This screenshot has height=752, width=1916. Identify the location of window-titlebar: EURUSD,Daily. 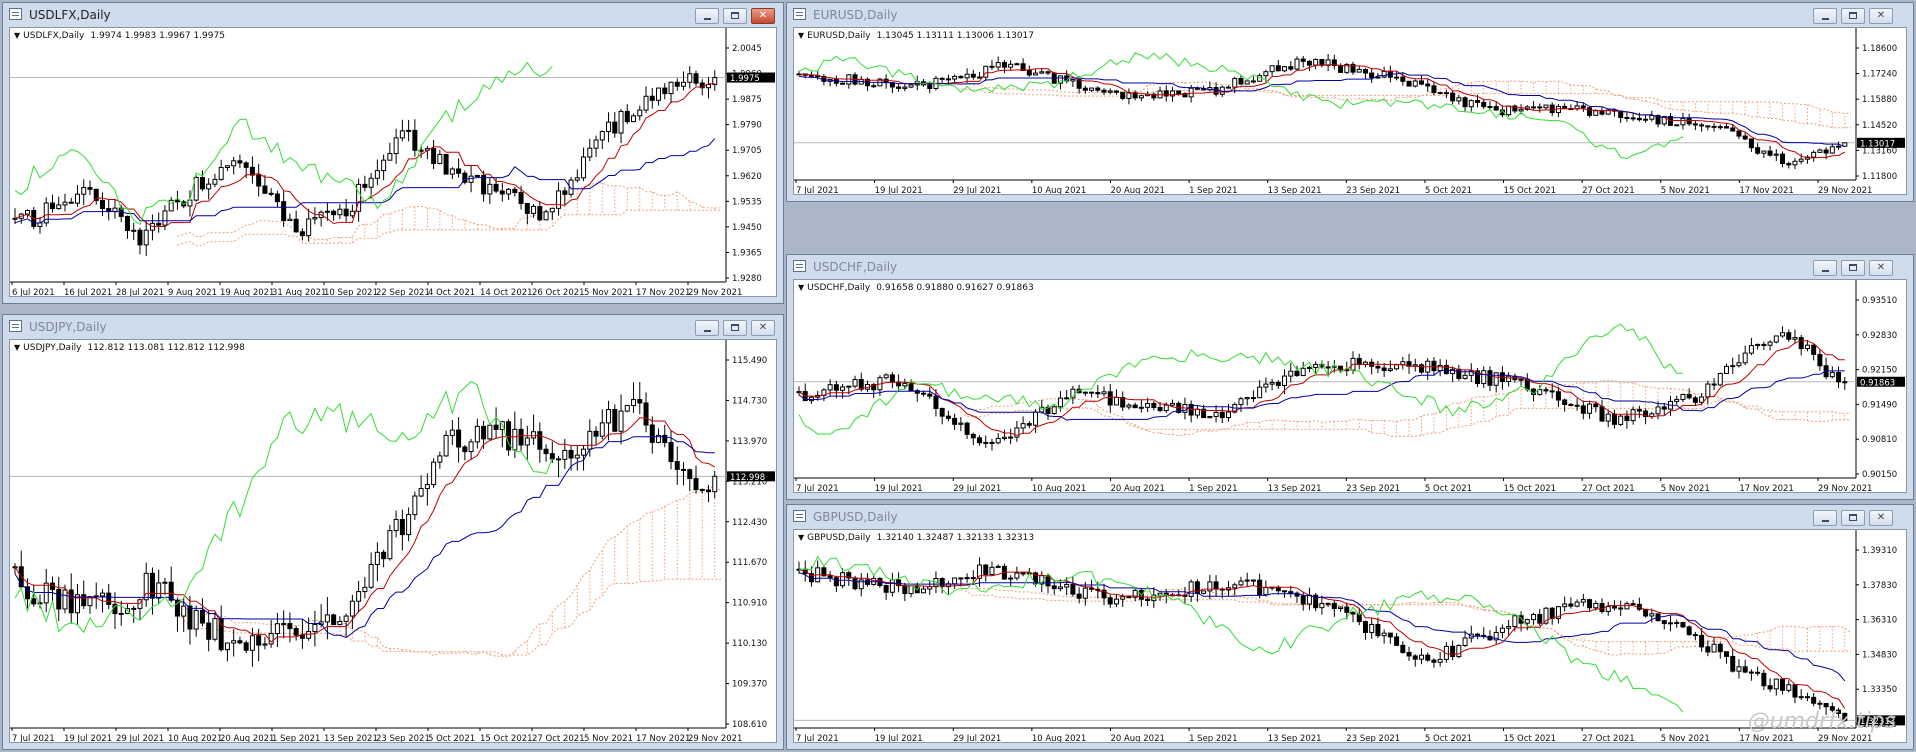
(1350, 15).